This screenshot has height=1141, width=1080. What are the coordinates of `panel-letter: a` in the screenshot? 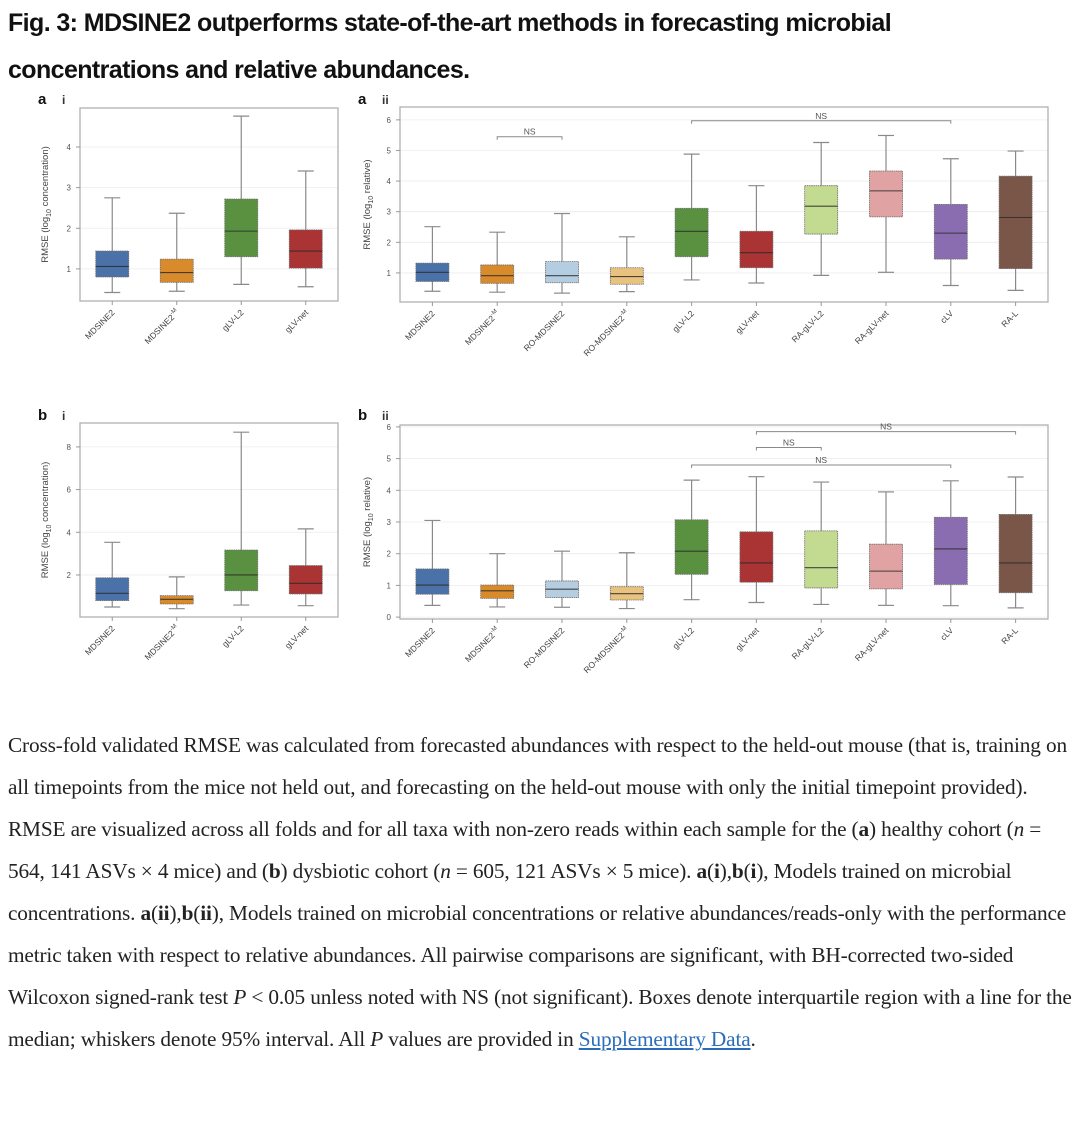 It's located at (362, 99).